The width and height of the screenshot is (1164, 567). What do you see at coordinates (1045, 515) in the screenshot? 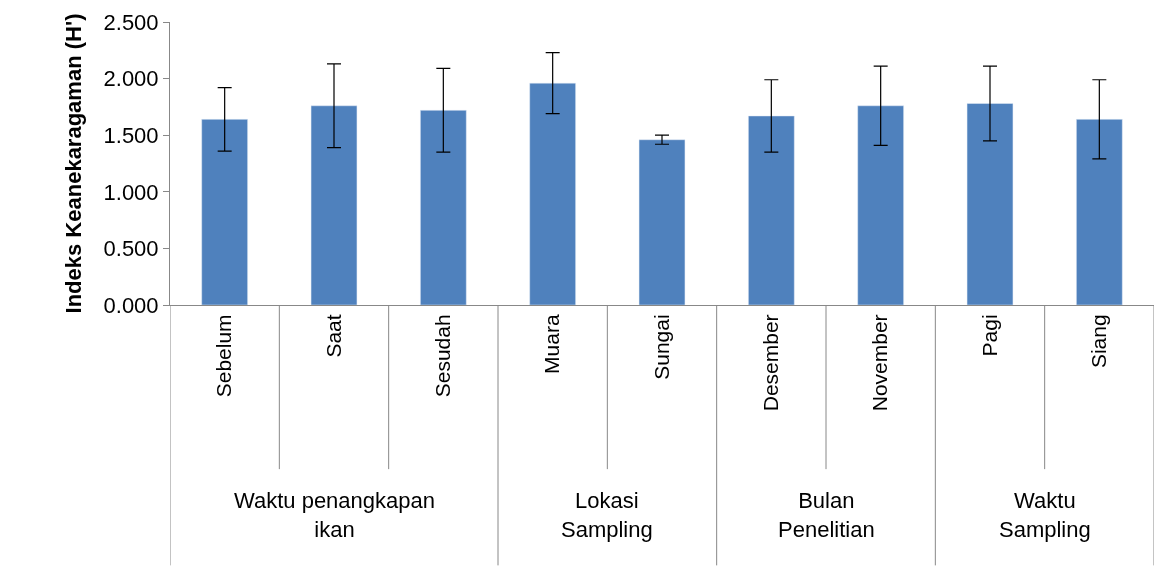
I see `text: Waktu Sampling` at bounding box center [1045, 515].